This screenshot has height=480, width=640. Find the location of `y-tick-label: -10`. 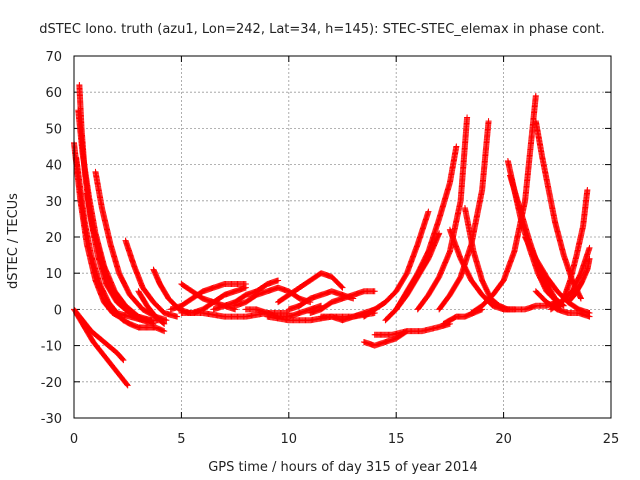

y-tick-label: -10 is located at coordinates (51, 347).